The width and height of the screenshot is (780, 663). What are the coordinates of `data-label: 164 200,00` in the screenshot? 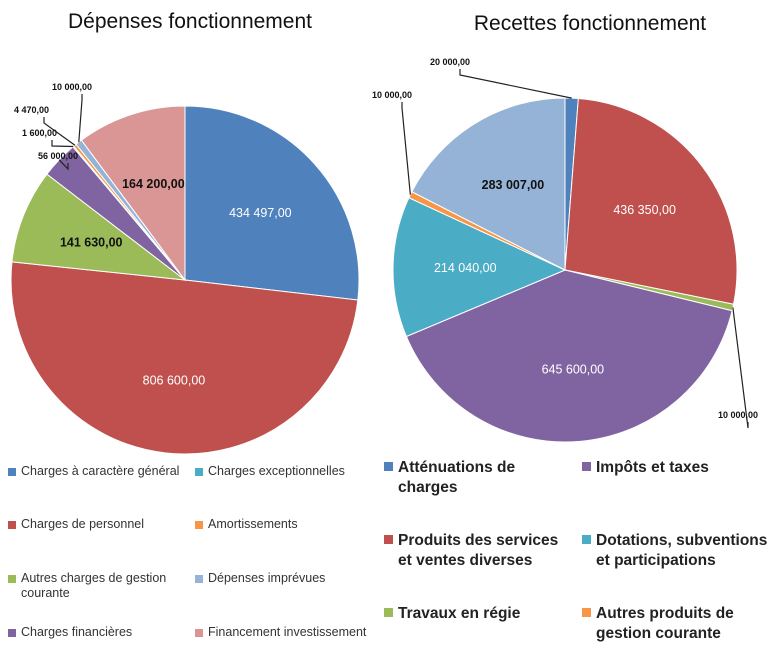 It's located at (153, 184).